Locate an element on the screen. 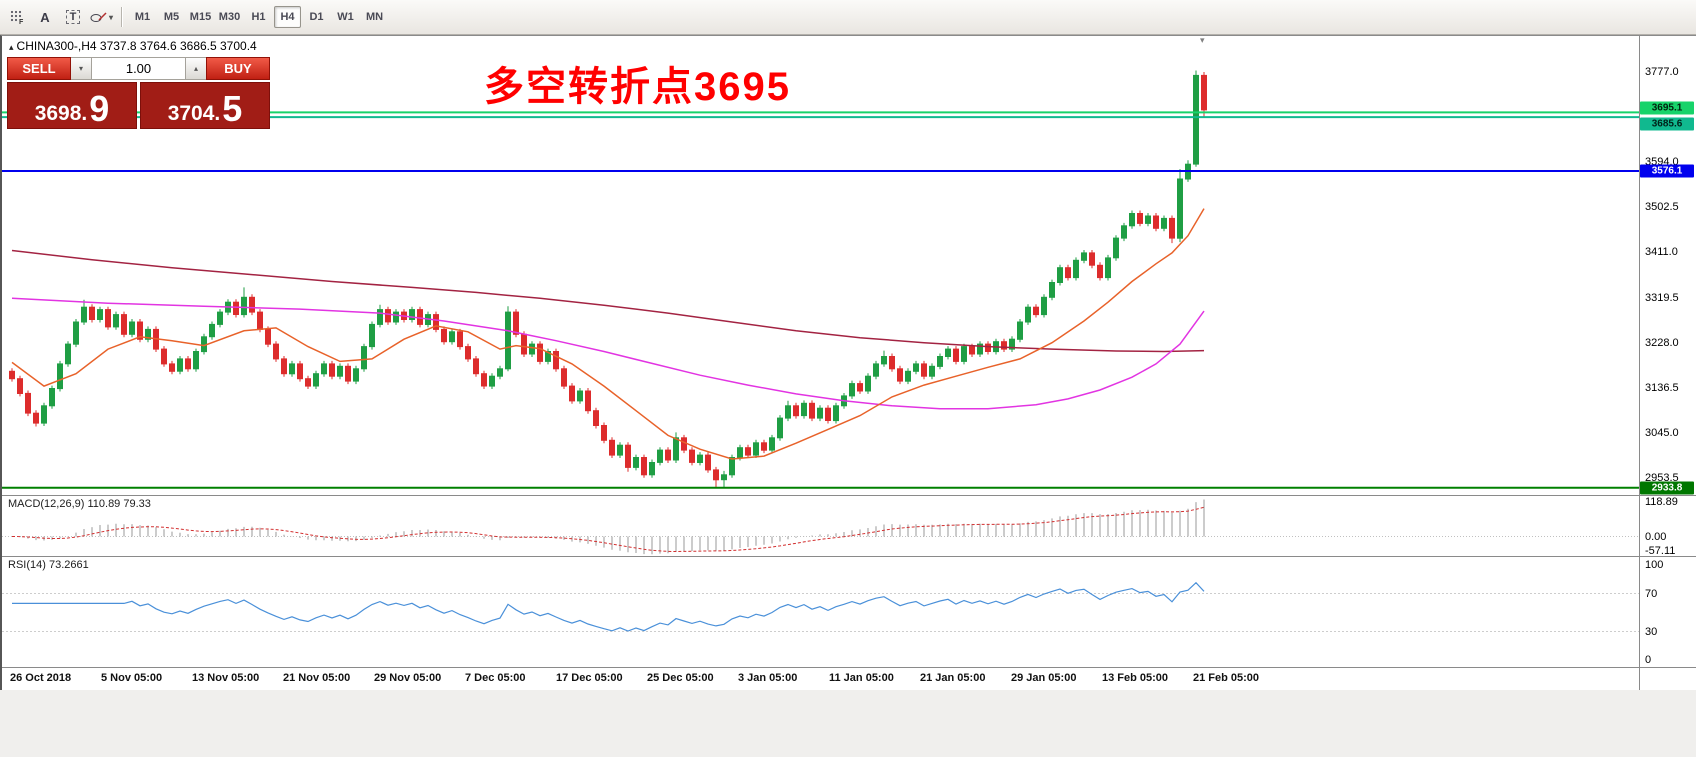  svg-text: F is located at coordinates (21, 22).